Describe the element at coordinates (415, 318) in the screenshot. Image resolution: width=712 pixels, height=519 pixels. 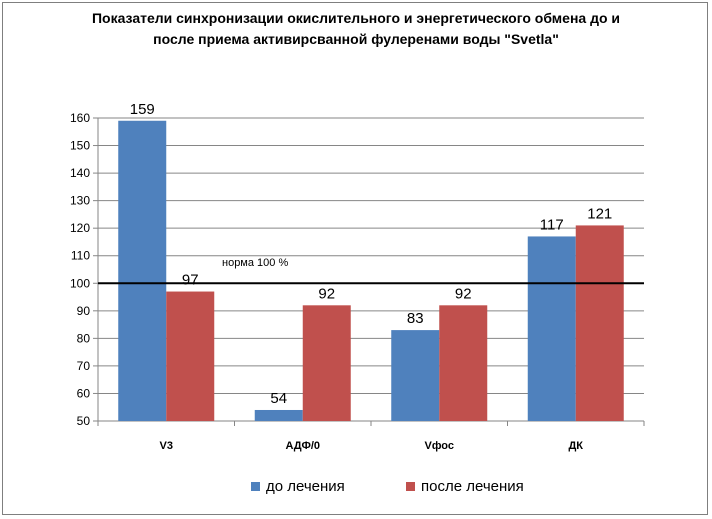
I see `data-label: 83` at that location.